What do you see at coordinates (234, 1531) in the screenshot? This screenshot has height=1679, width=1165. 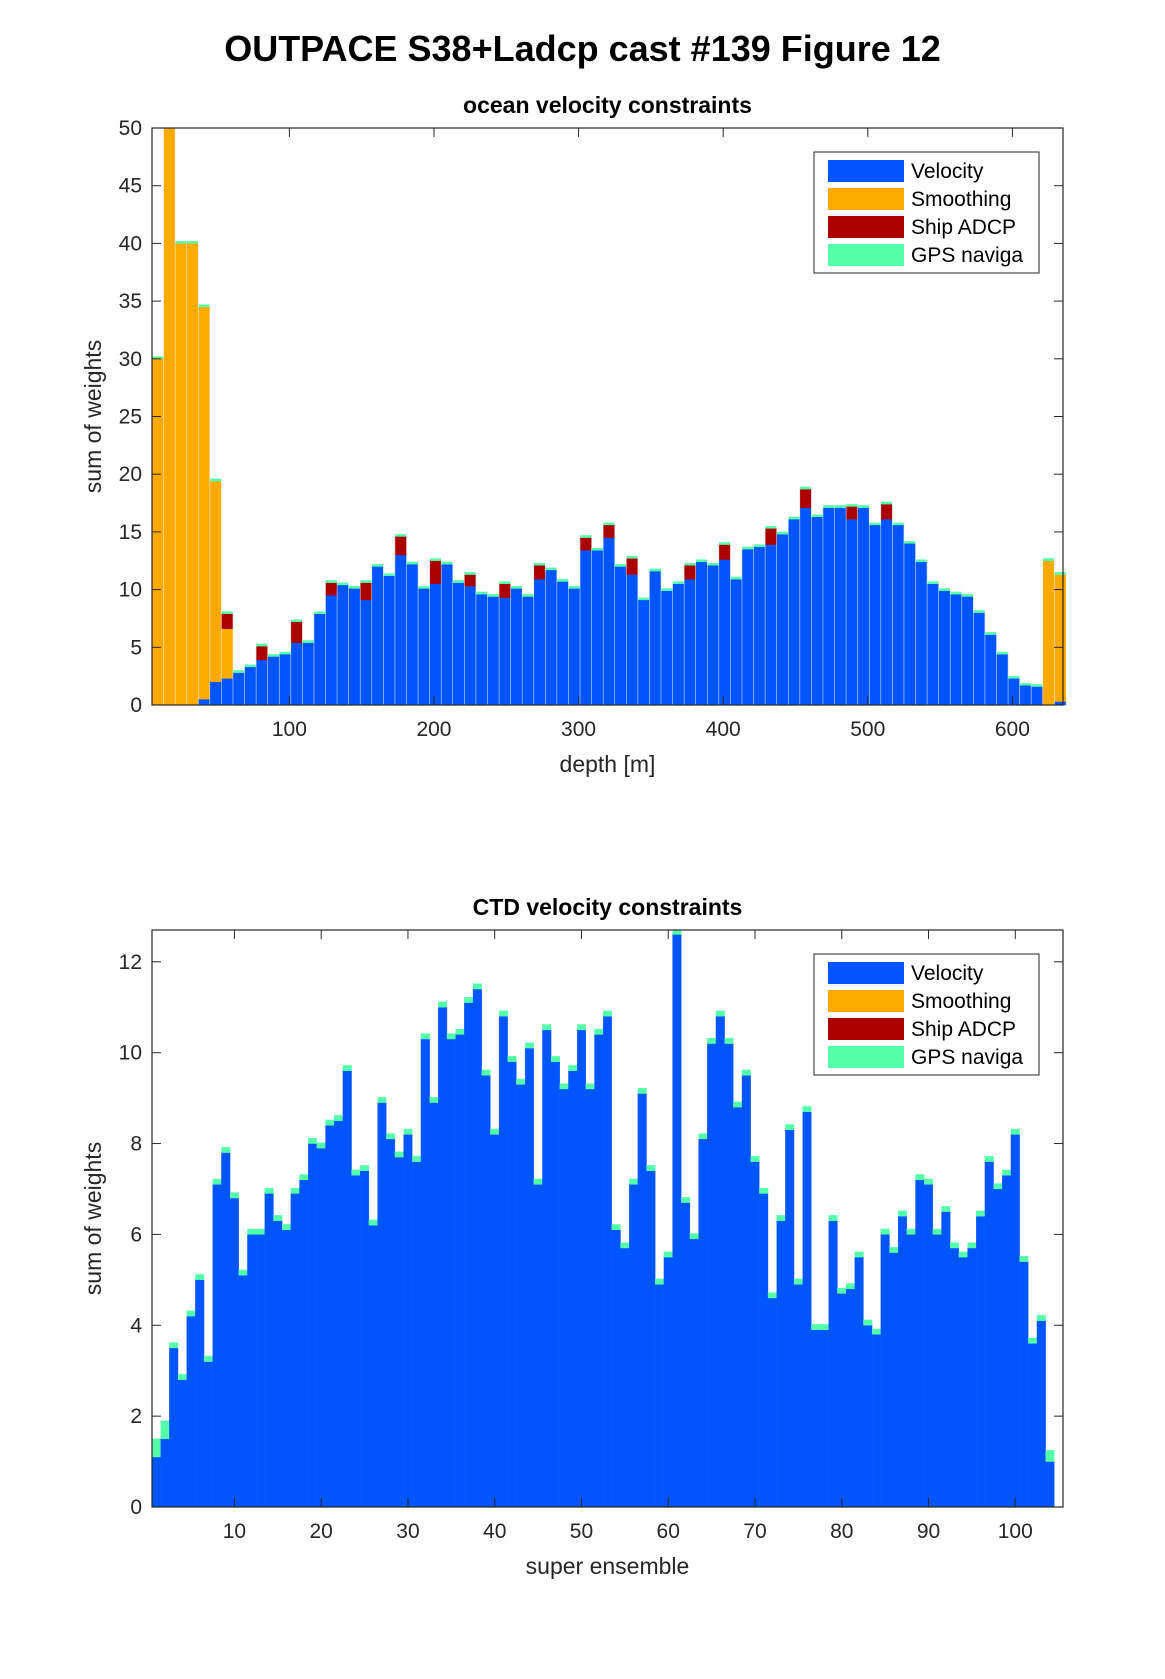 I see `x-tick-label: 10` at bounding box center [234, 1531].